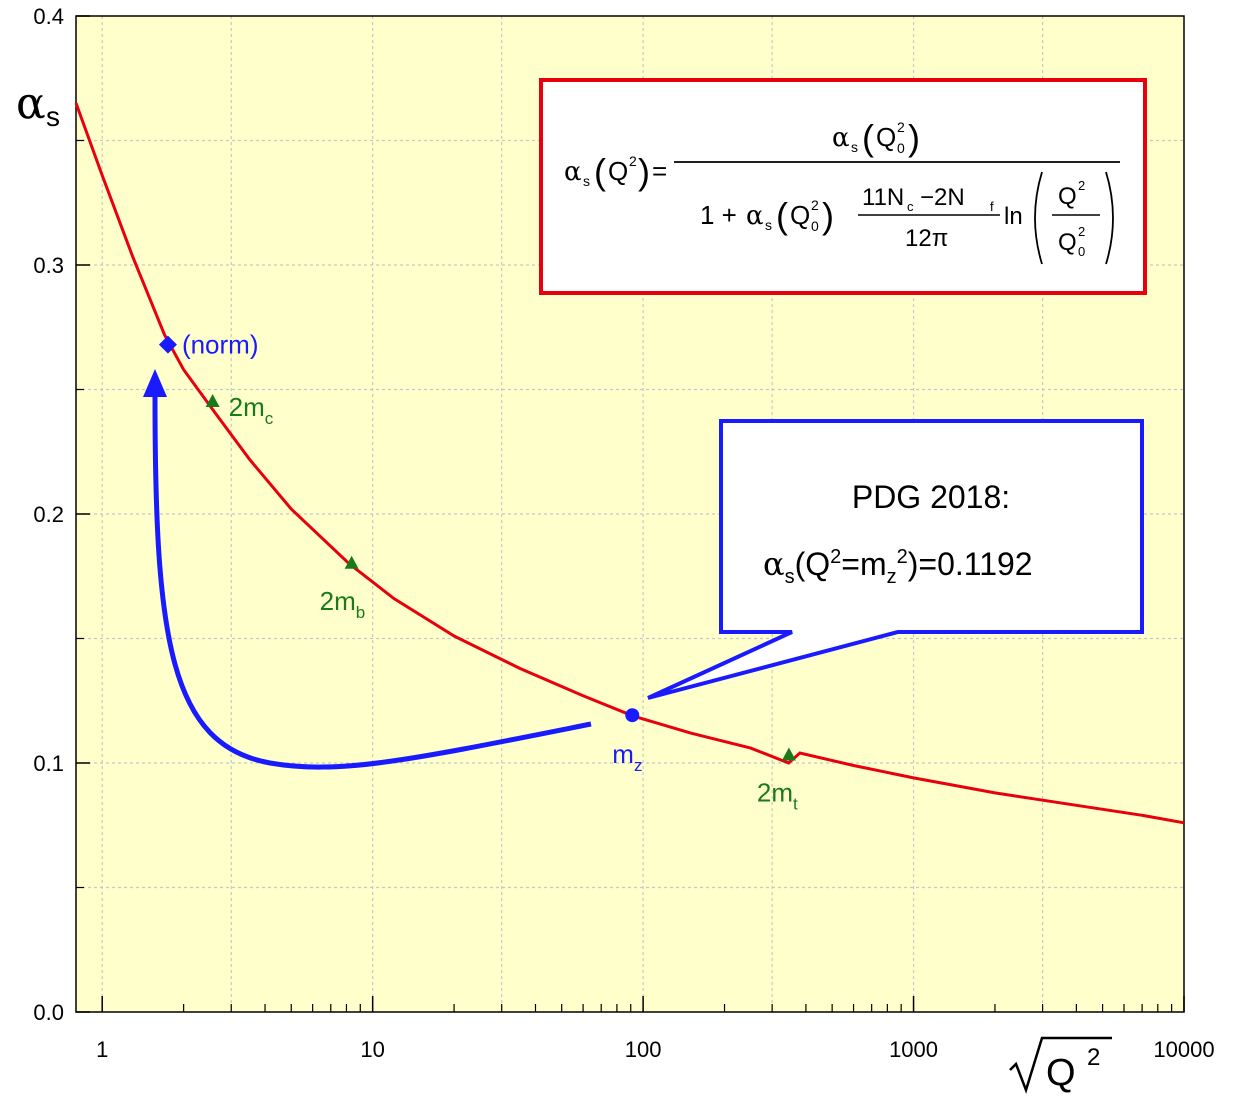 The image size is (1236, 1097). Describe the element at coordinates (573, 172) in the screenshot. I see `formula-alpha-lhs: α` at that location.